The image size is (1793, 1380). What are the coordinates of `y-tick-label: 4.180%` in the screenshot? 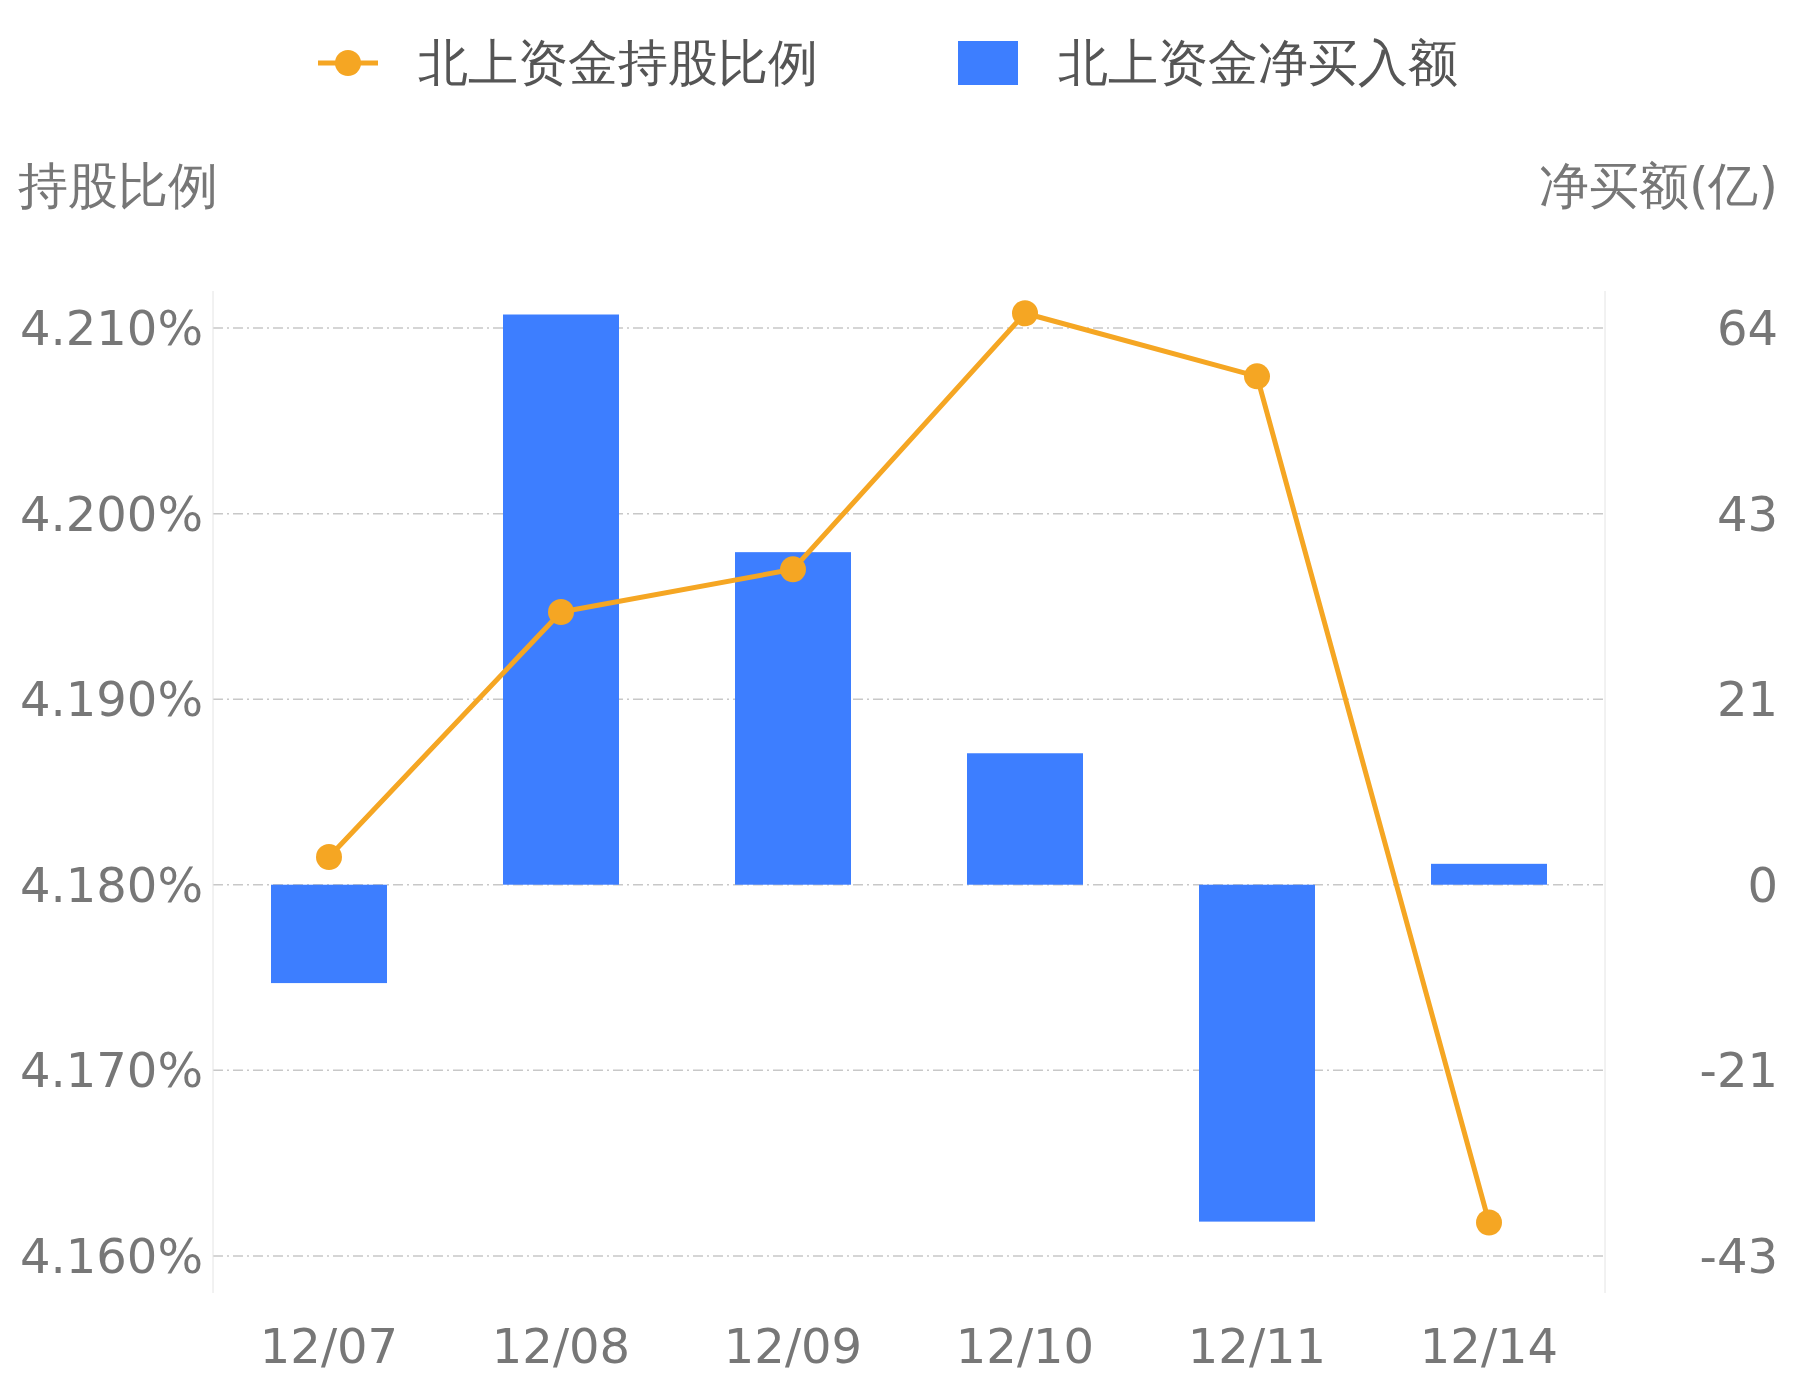 It's located at (111, 884).